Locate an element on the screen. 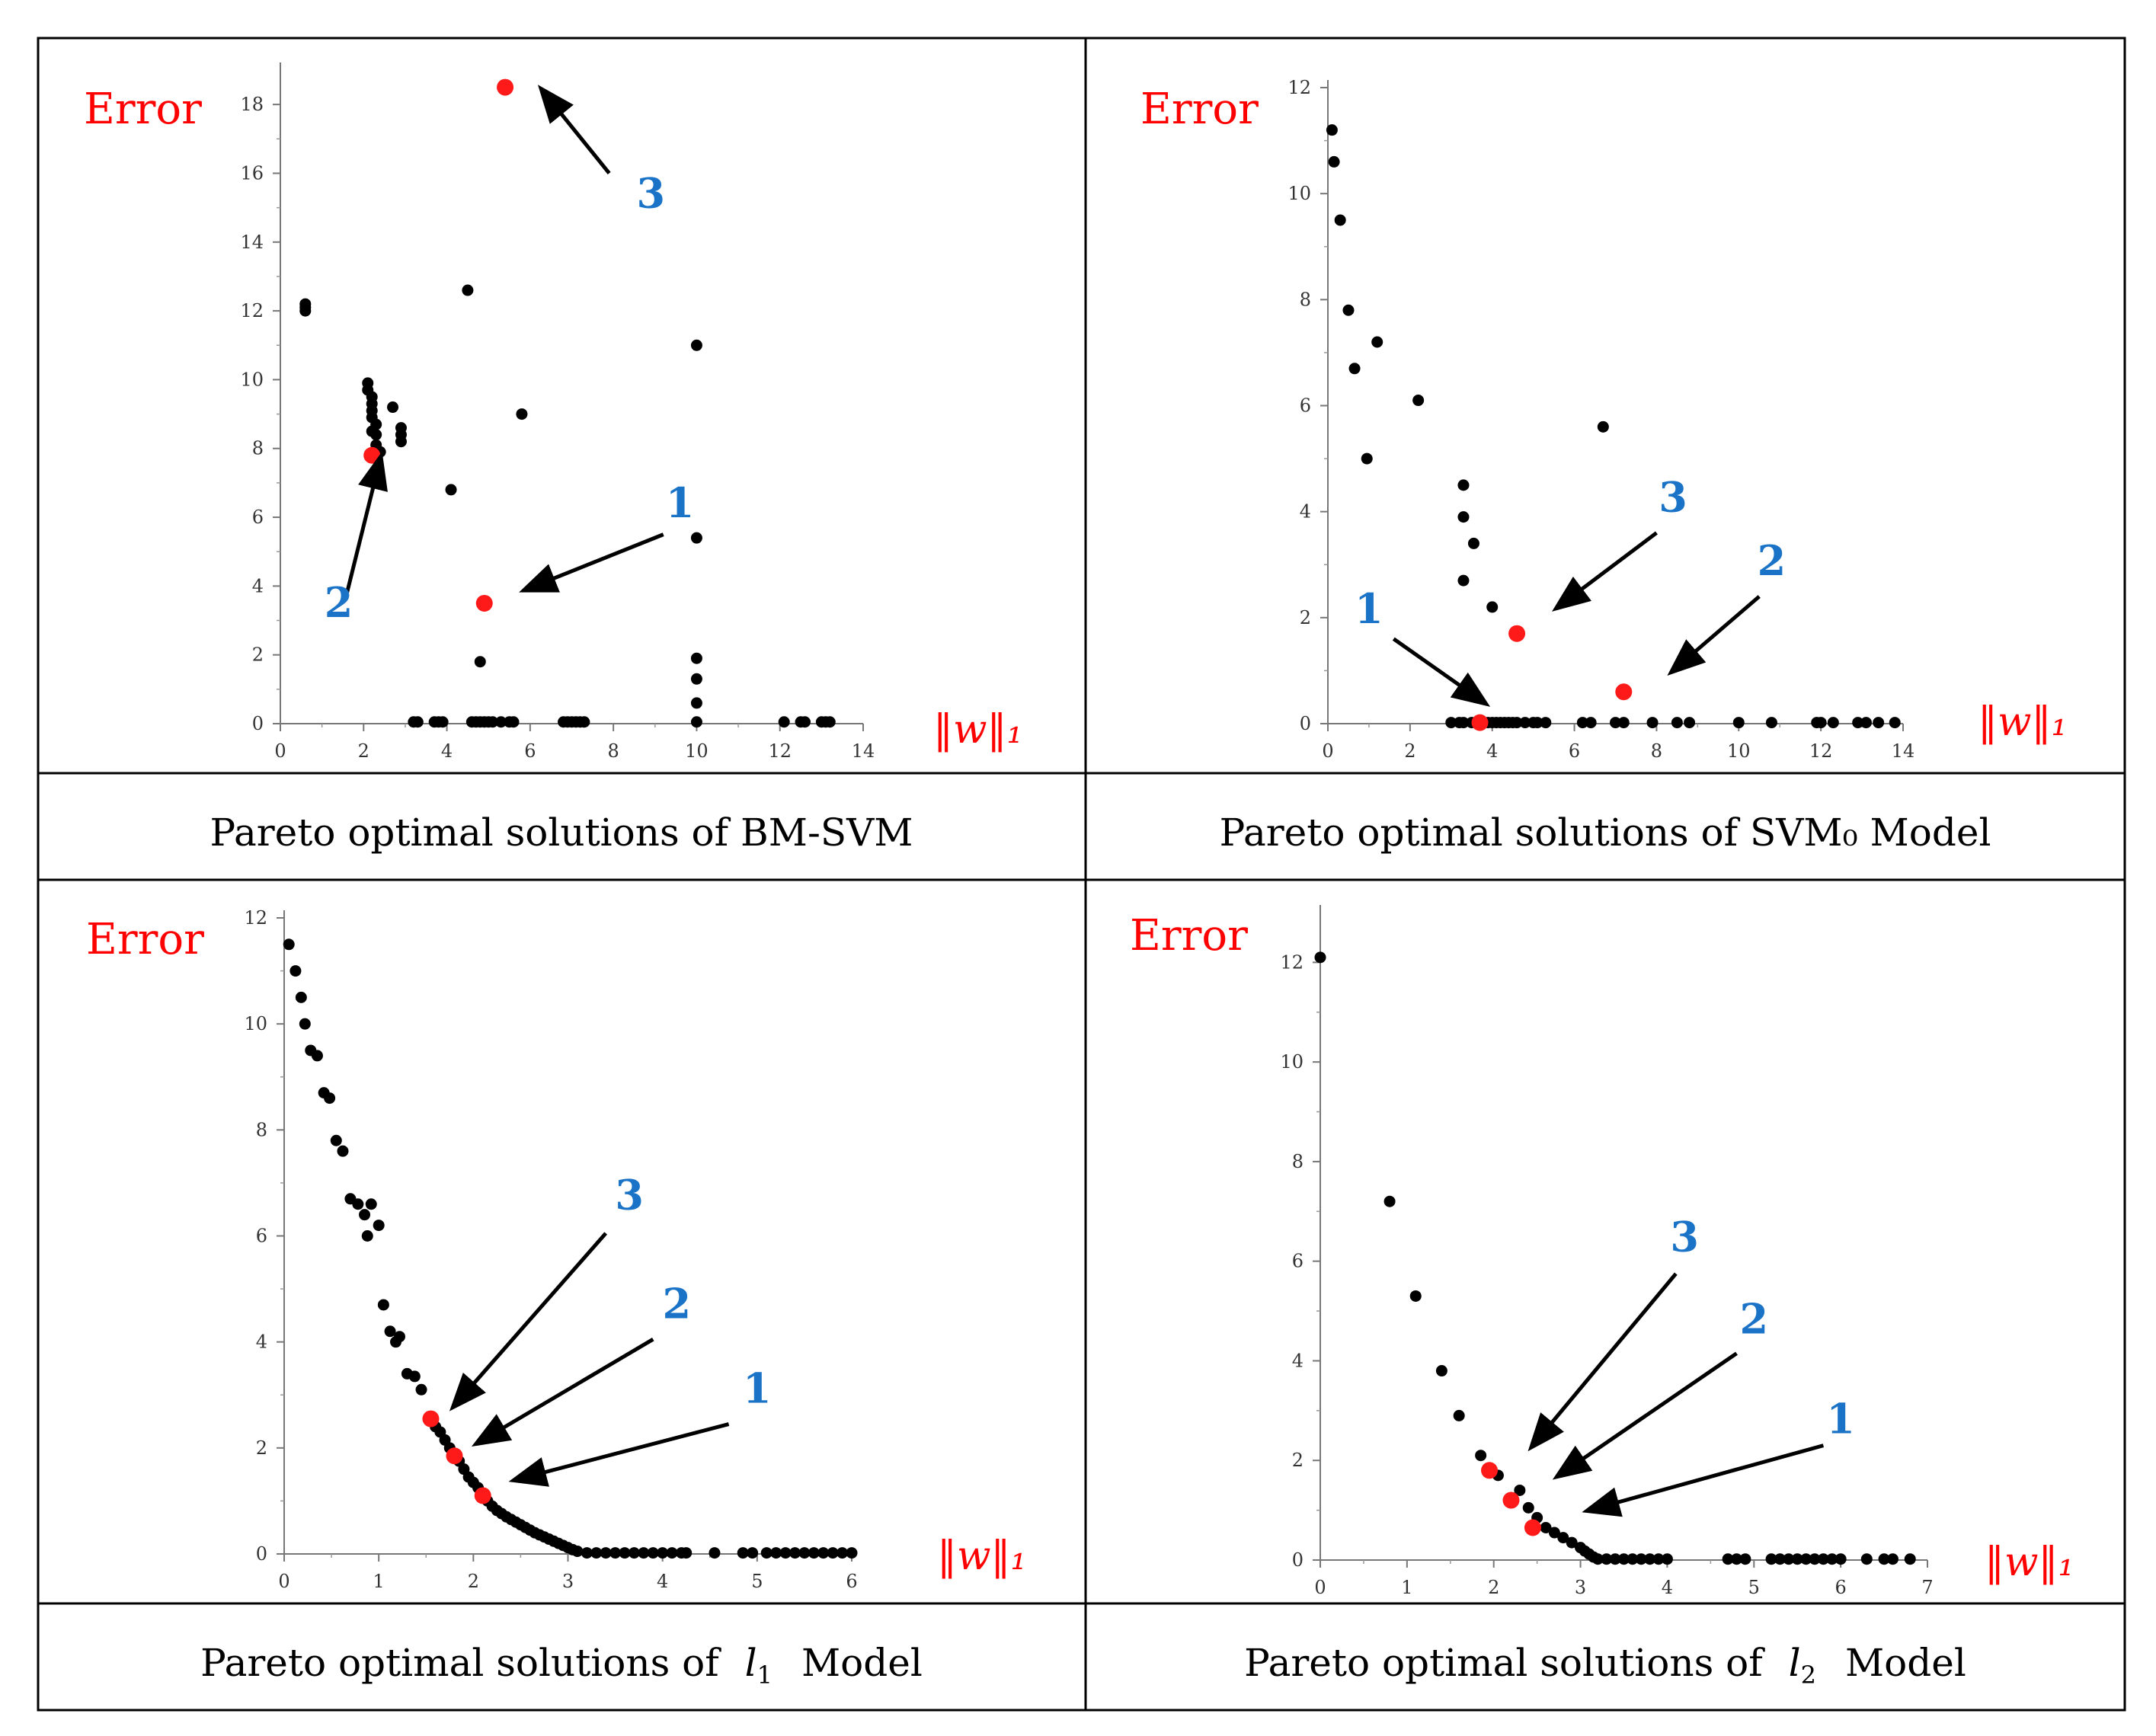 The height and width of the screenshot is (1736, 2156). y-tick-label: 18 is located at coordinates (252, 104).